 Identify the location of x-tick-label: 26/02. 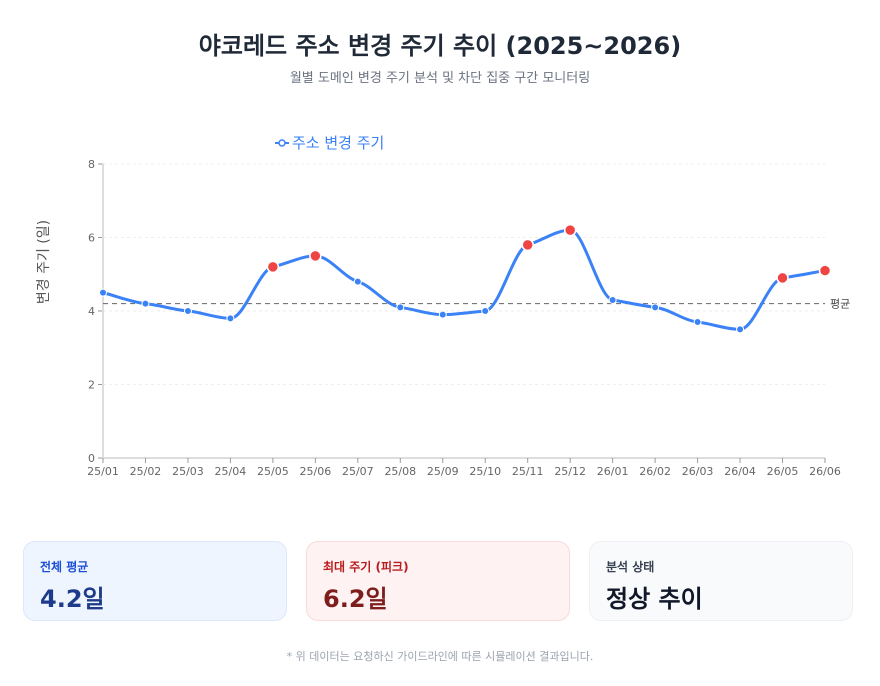
(655, 471).